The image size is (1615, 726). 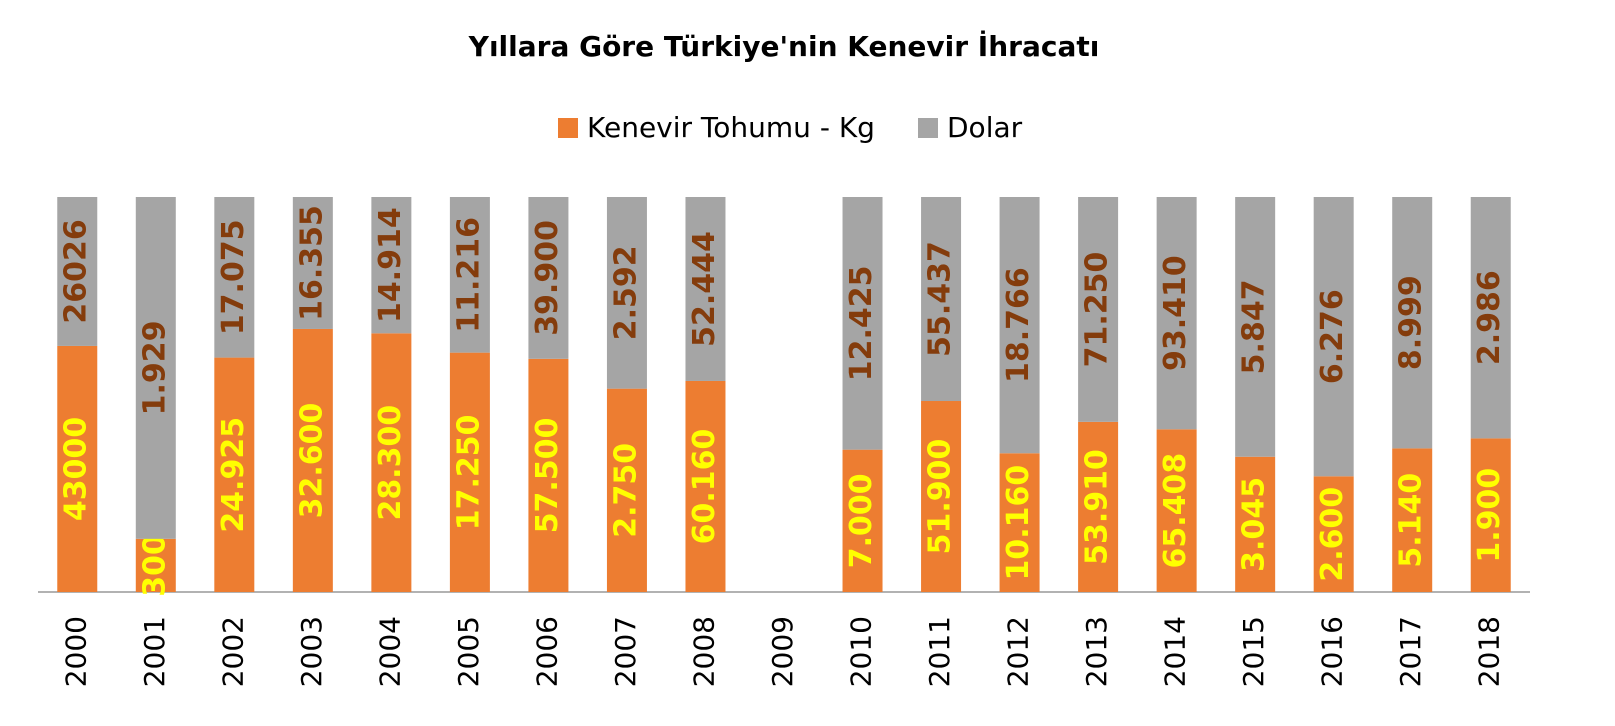 I want to click on data-label: 6.276, so click(x=1332, y=336).